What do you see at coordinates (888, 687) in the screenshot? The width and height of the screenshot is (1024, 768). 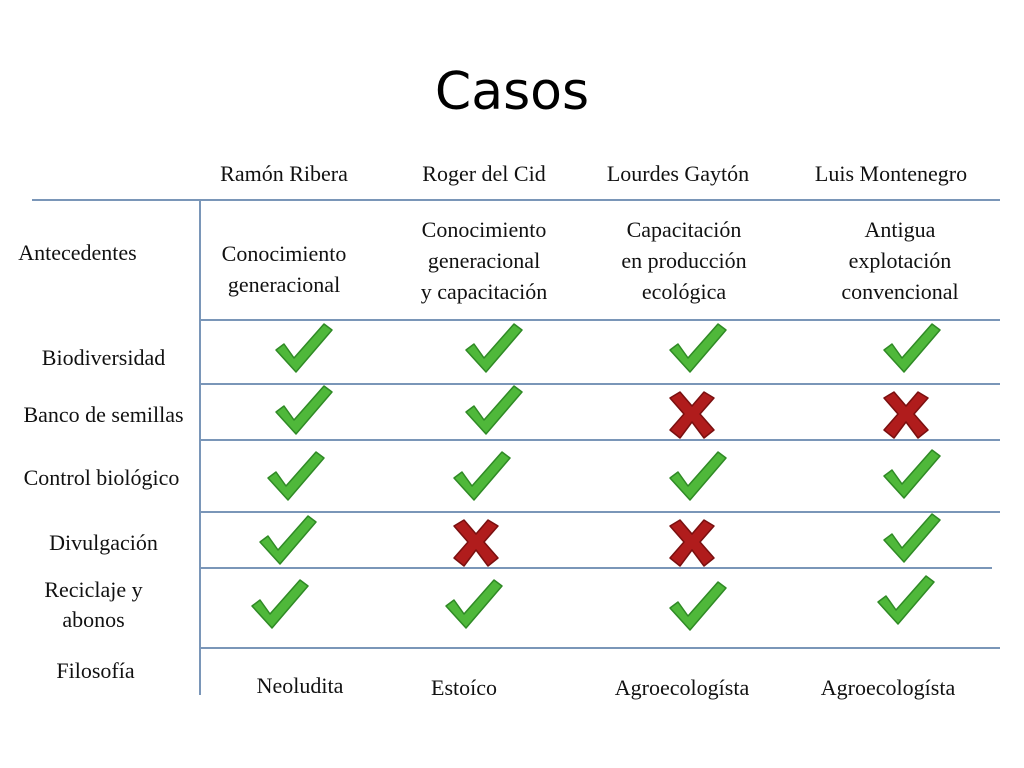 I see `filosofia-cell-luis: Agroecologísta` at bounding box center [888, 687].